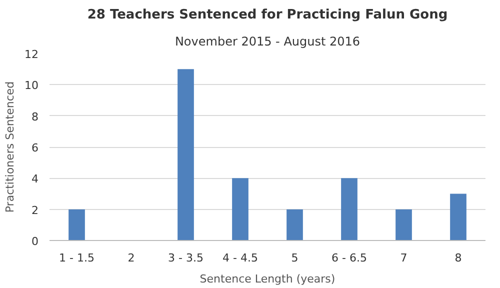 Image resolution: width=500 pixels, height=288 pixels. I want to click on y-tick-label: 6, so click(35, 148).